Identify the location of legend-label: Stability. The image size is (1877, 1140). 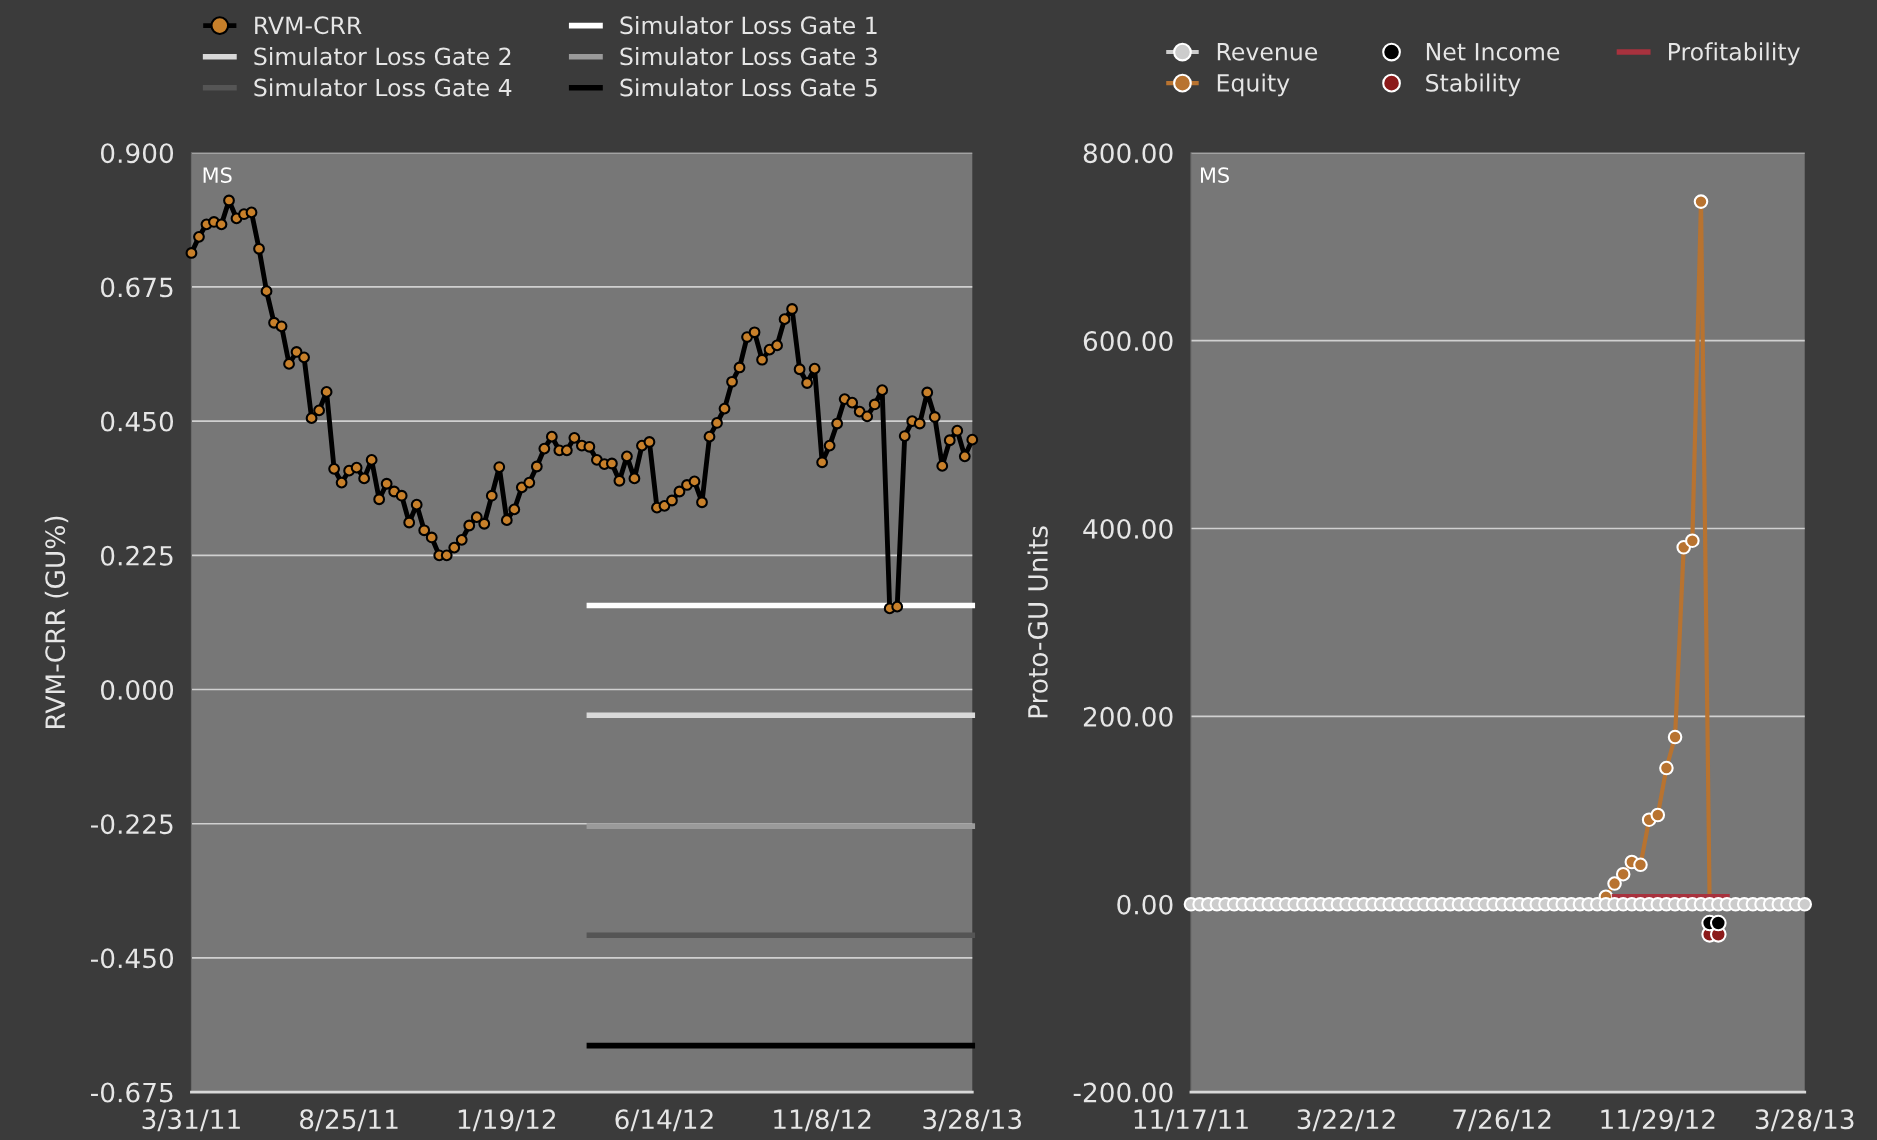
(1473, 85).